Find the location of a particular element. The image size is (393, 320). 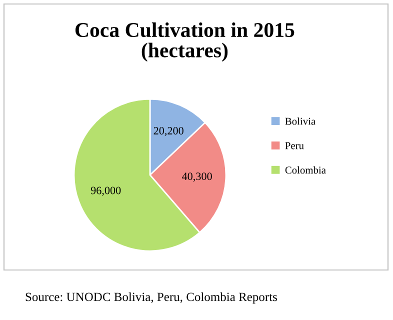

legend-label: Bolivia is located at coordinates (300, 121).